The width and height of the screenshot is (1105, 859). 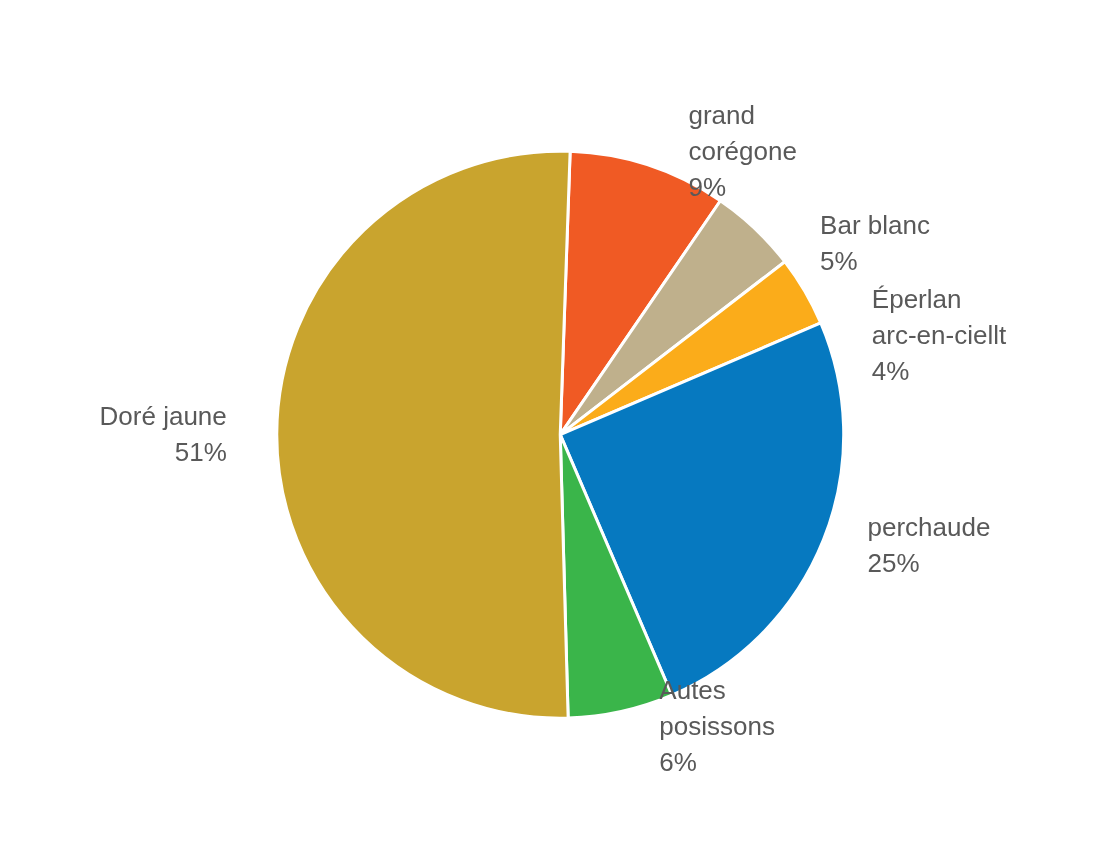 What do you see at coordinates (893, 563) in the screenshot?
I see `data-label: 25%` at bounding box center [893, 563].